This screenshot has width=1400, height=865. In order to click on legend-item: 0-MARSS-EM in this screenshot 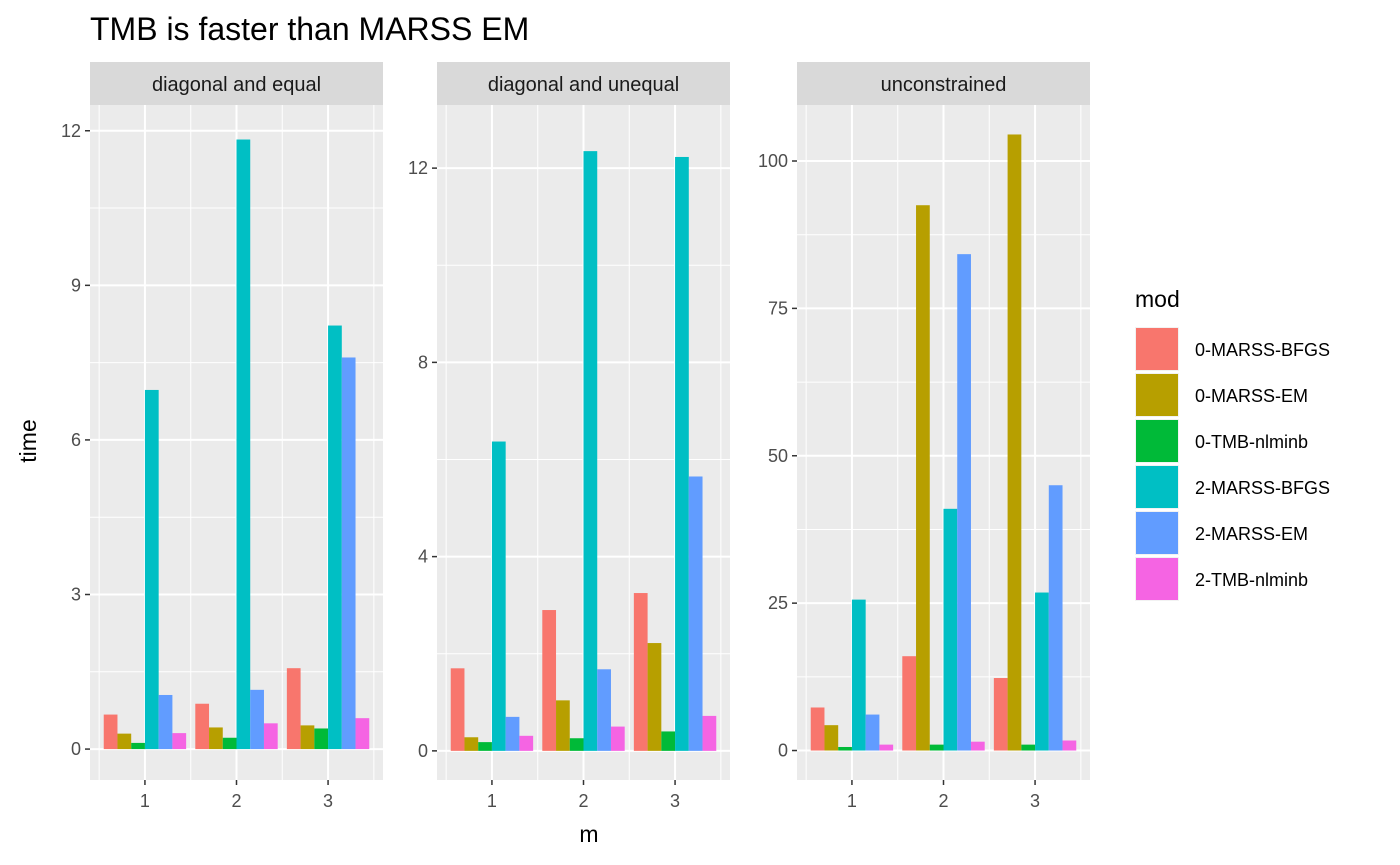, I will do `click(1221, 395)`.